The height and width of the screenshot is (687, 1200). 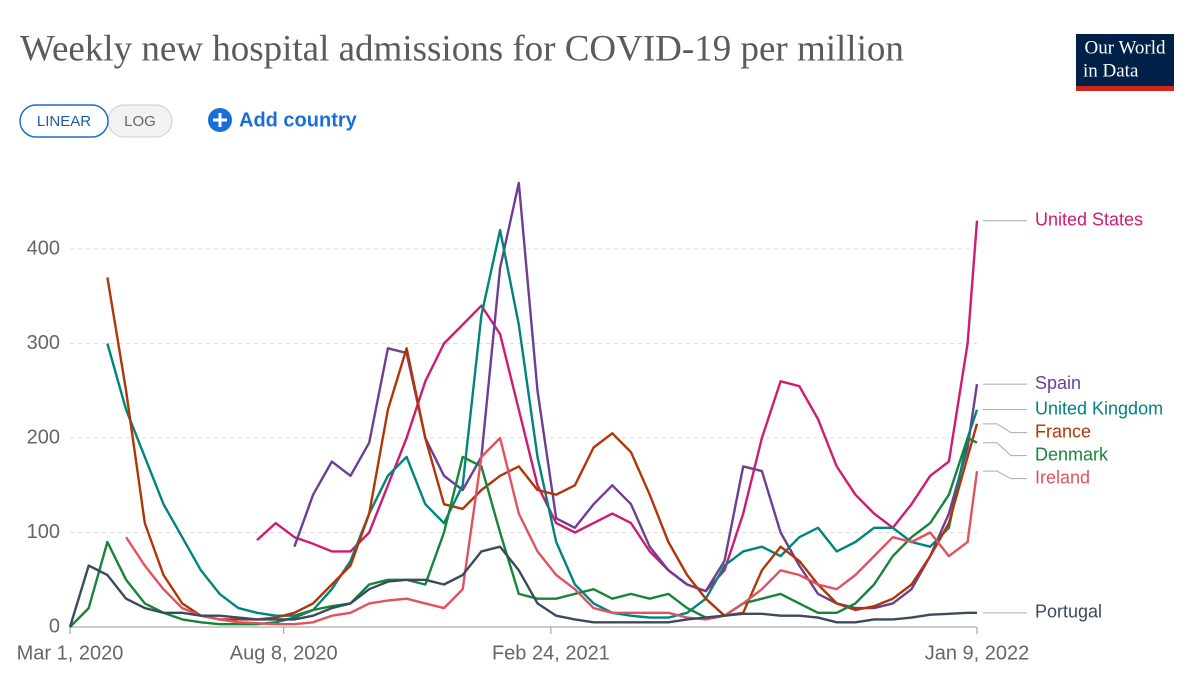 What do you see at coordinates (54, 626) in the screenshot?
I see `y-tick-label: 0` at bounding box center [54, 626].